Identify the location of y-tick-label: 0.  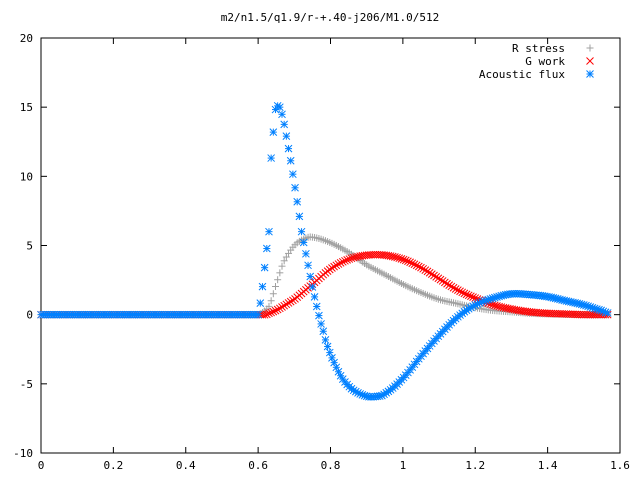
(29, 315).